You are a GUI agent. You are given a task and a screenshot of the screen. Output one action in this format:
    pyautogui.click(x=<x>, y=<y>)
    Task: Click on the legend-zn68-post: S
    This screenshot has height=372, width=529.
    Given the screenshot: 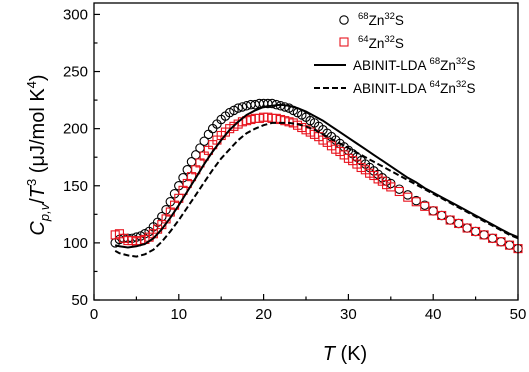 What is the action you would take?
    pyautogui.click(x=399, y=20)
    